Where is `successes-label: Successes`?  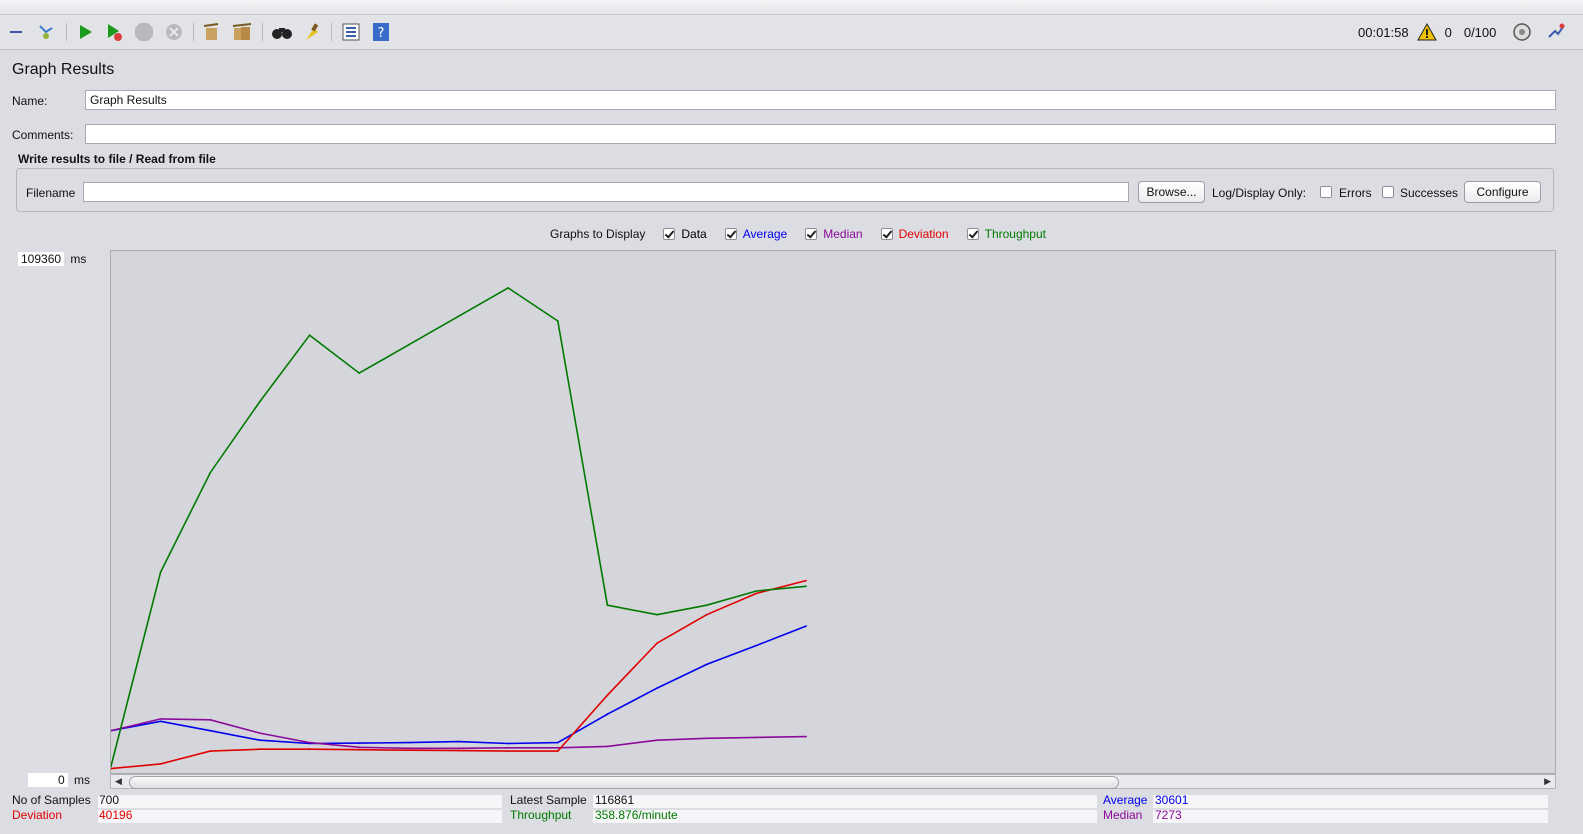 successes-label: Successes is located at coordinates (1429, 193).